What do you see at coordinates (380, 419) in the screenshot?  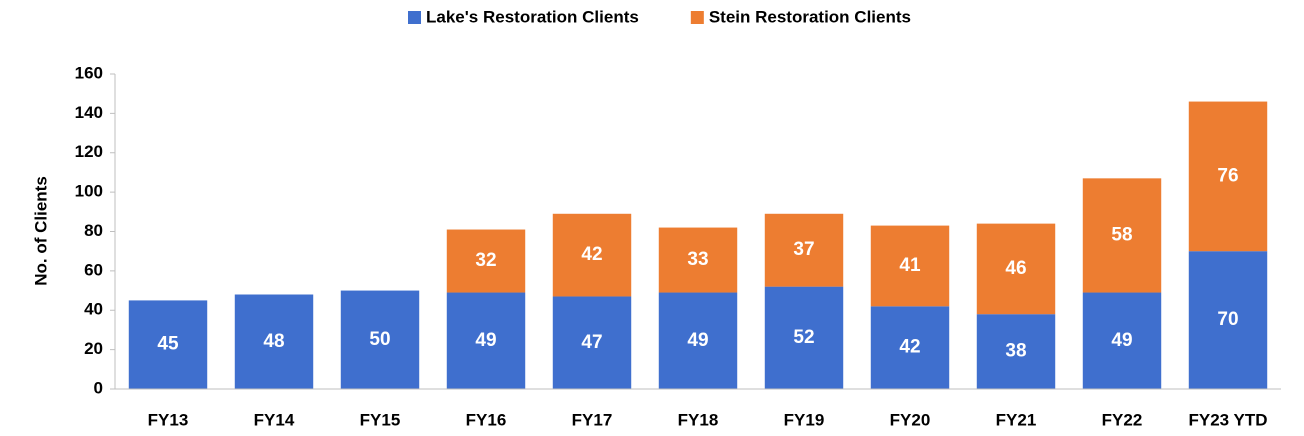 I see `x-tick-label: FY15` at bounding box center [380, 419].